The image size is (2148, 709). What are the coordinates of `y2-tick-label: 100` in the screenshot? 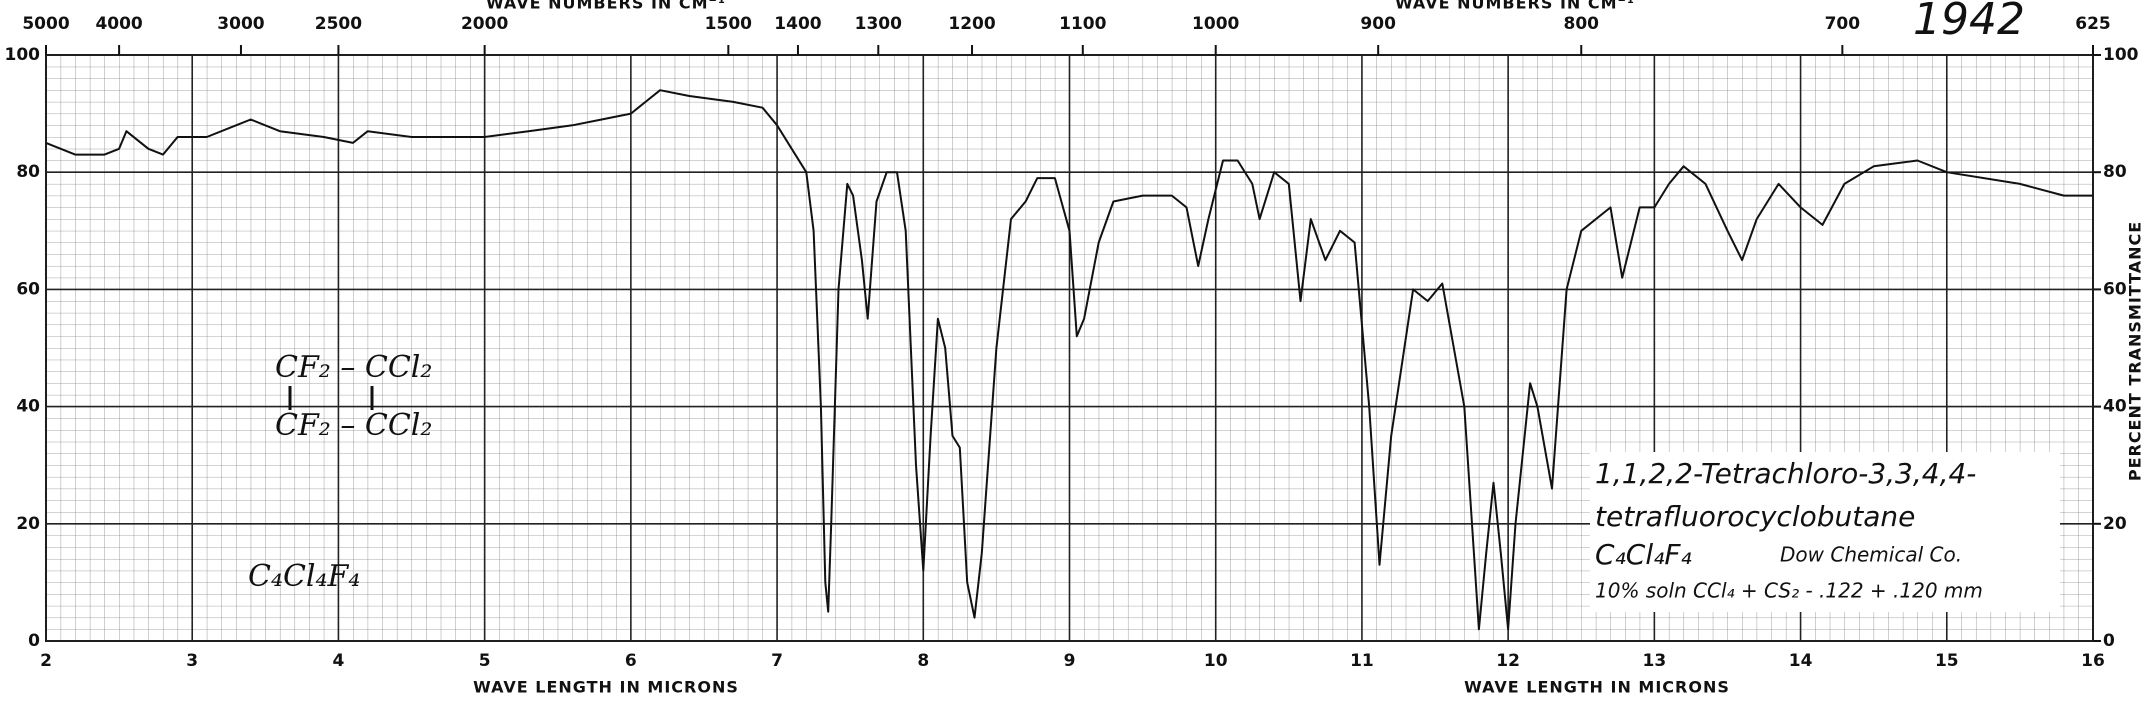 It's located at (2121, 55).